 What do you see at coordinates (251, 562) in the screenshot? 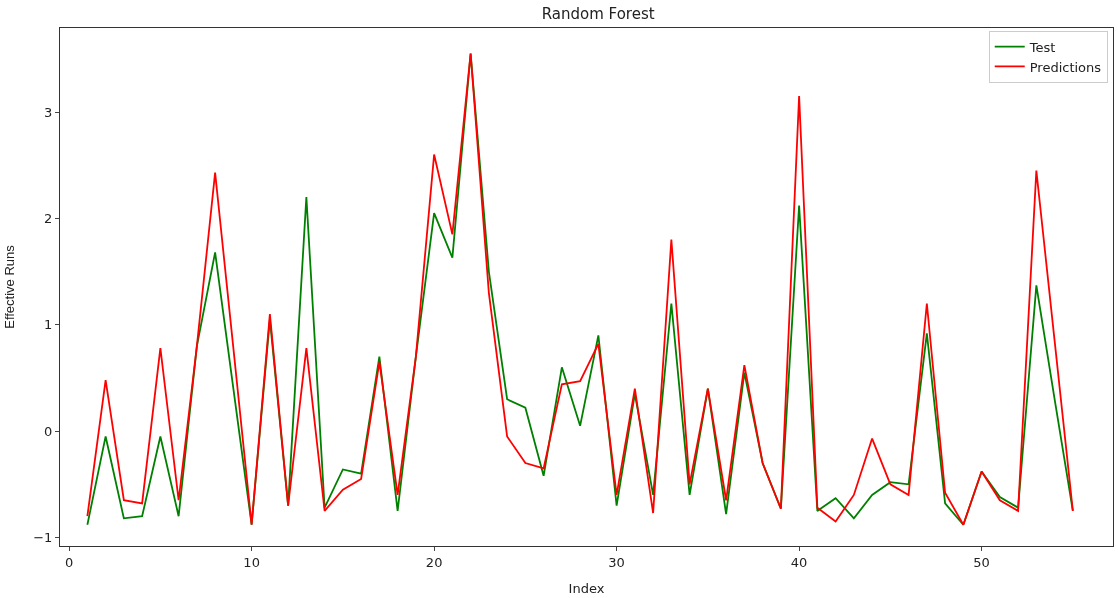
I see `x-tick-label: 10` at bounding box center [251, 562].